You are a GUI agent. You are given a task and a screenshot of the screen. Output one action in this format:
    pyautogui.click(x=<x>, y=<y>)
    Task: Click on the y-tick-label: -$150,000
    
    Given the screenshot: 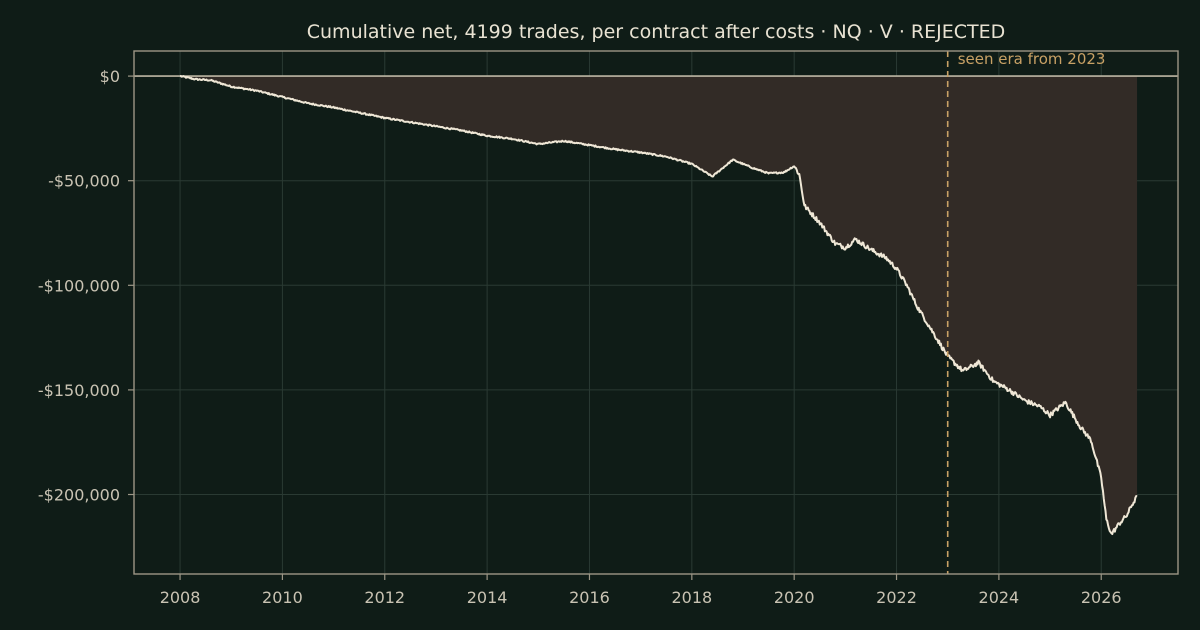 What is the action you would take?
    pyautogui.click(x=79, y=390)
    